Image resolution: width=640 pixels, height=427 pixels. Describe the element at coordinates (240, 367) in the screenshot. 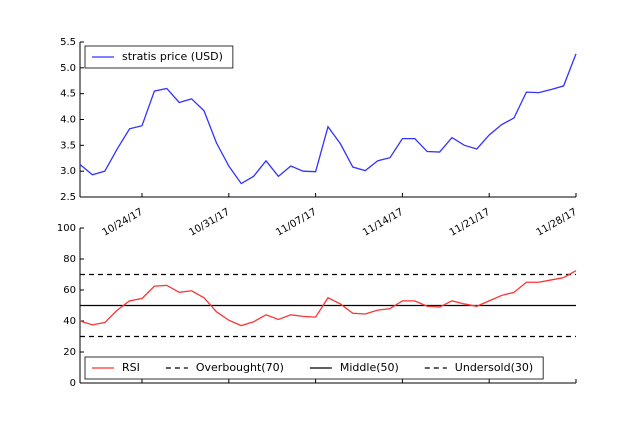

I see `legend-label: Overbought(70)` at that location.